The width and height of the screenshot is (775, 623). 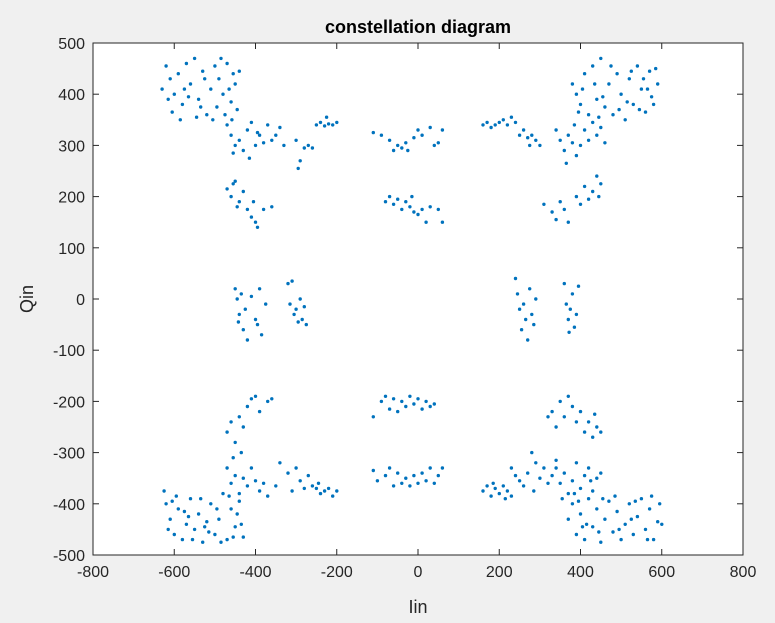 I want to click on x-tick-label: 400, so click(x=580, y=572).